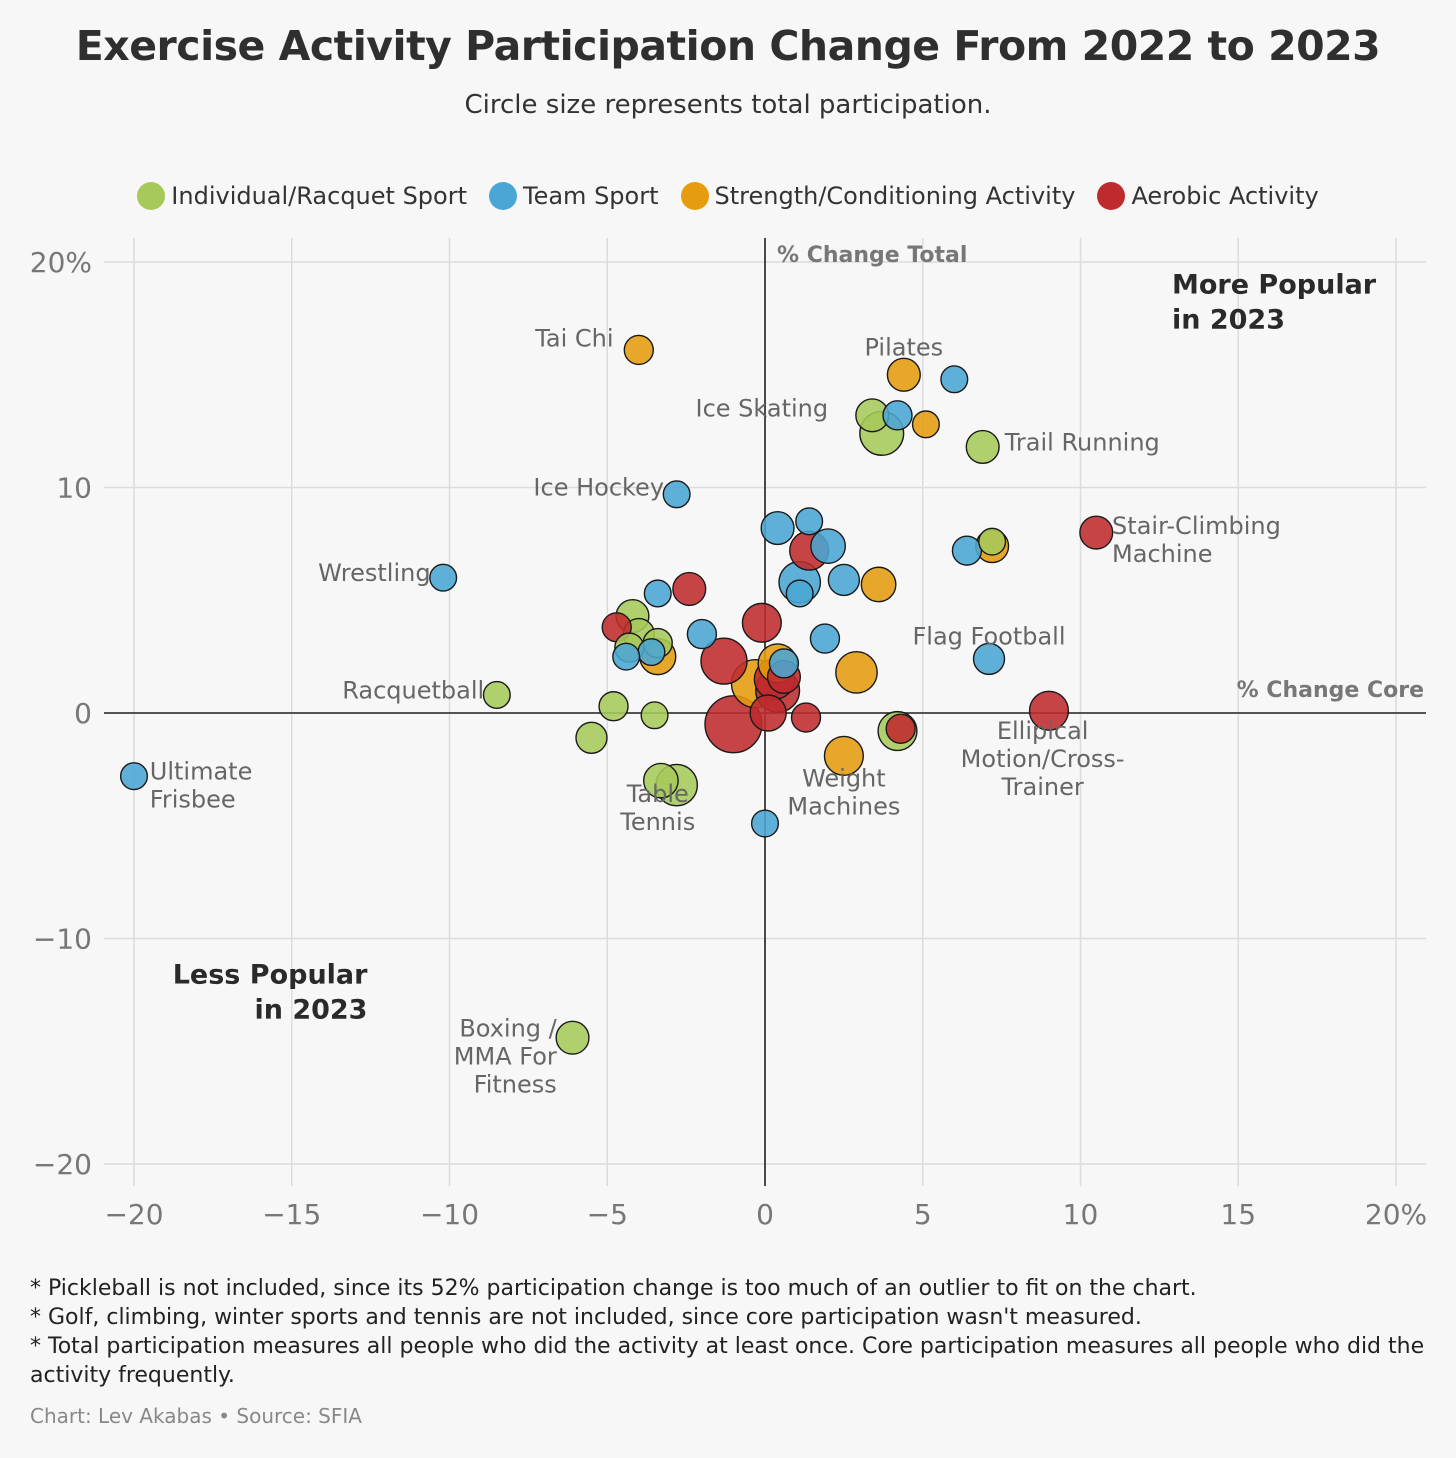  Describe the element at coordinates (61, 262) in the screenshot. I see `y-tick-label: 20%` at that location.